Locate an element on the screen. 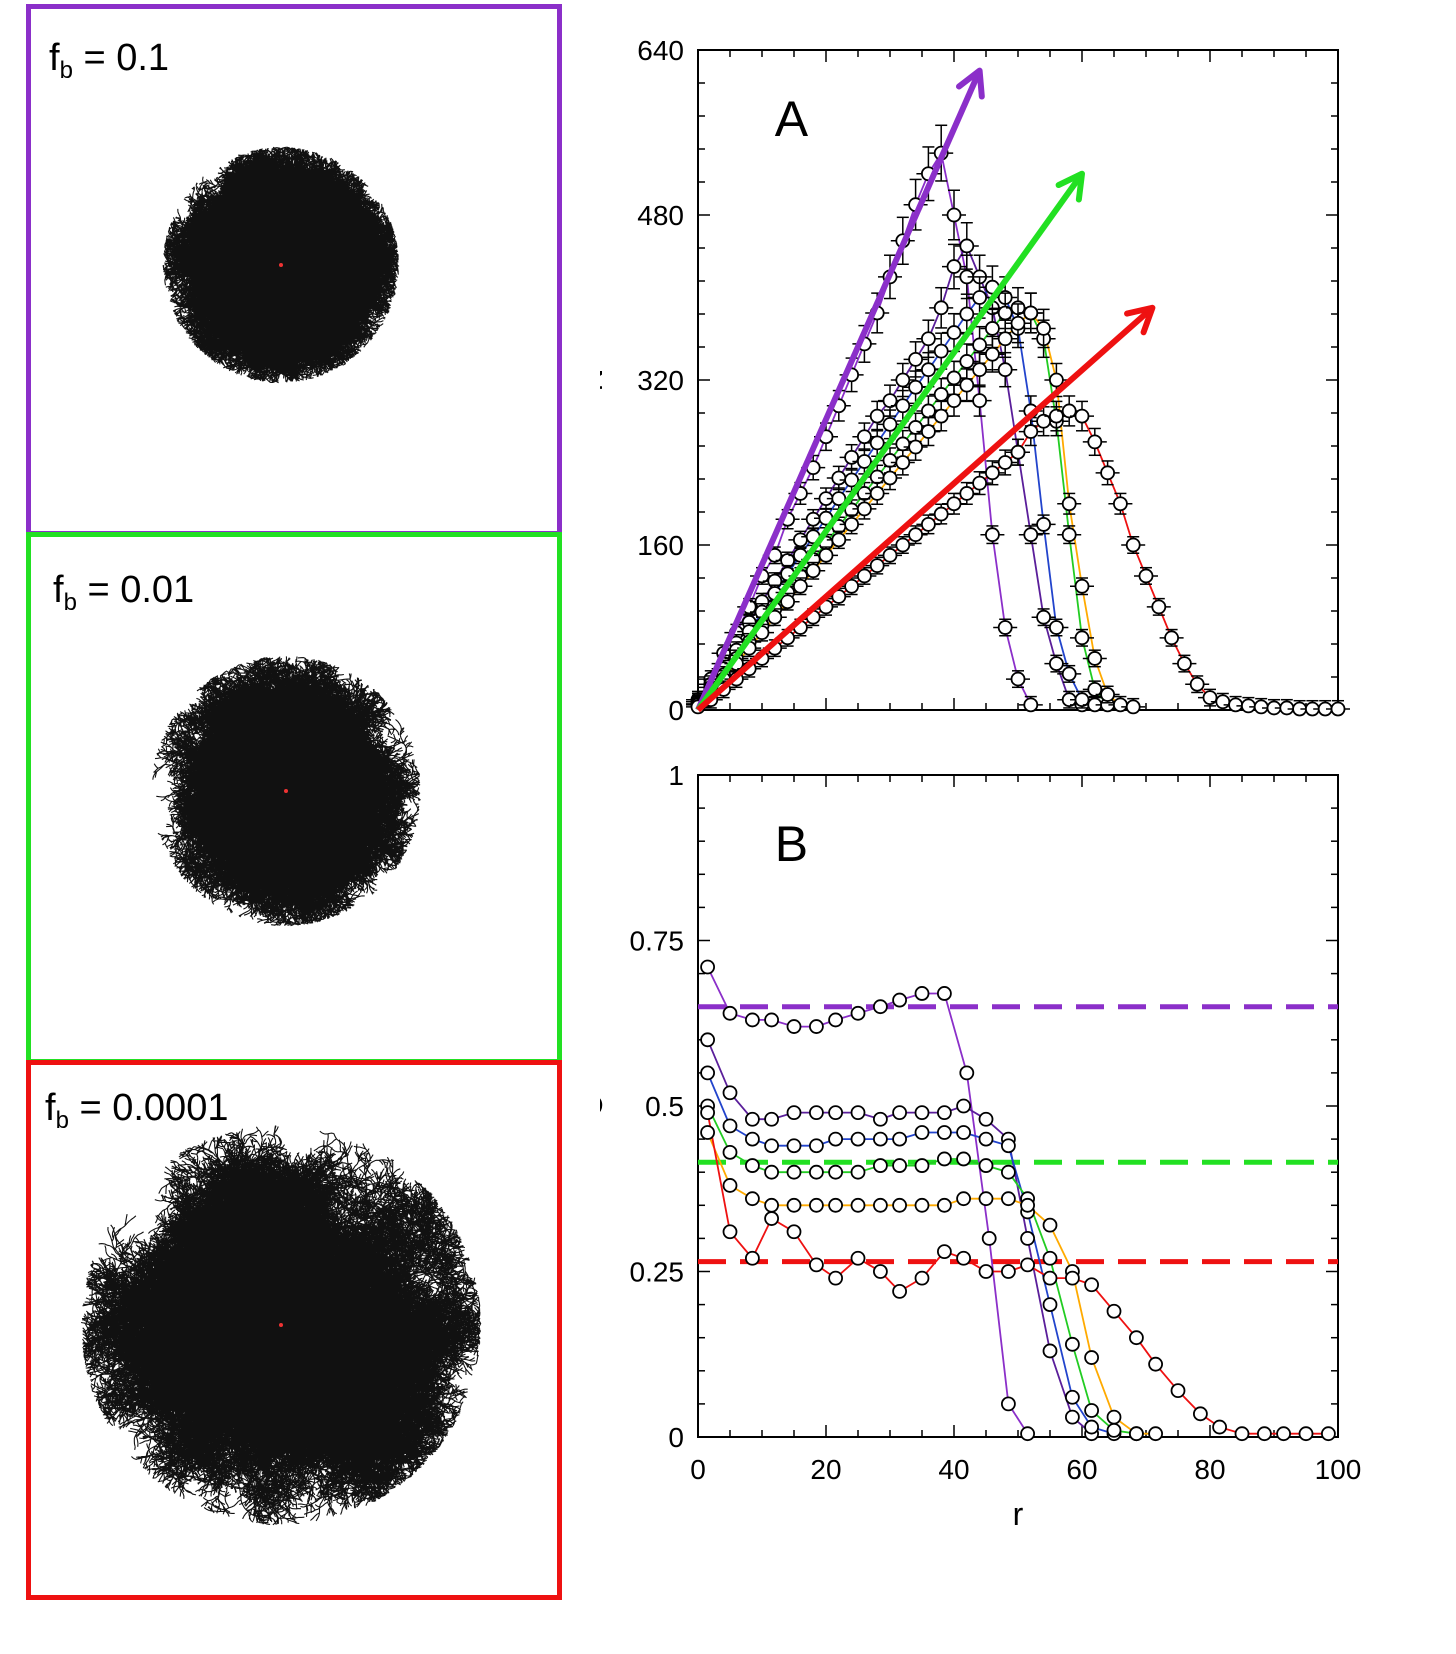  cluster-image-dense is located at coordinates (294, 270).